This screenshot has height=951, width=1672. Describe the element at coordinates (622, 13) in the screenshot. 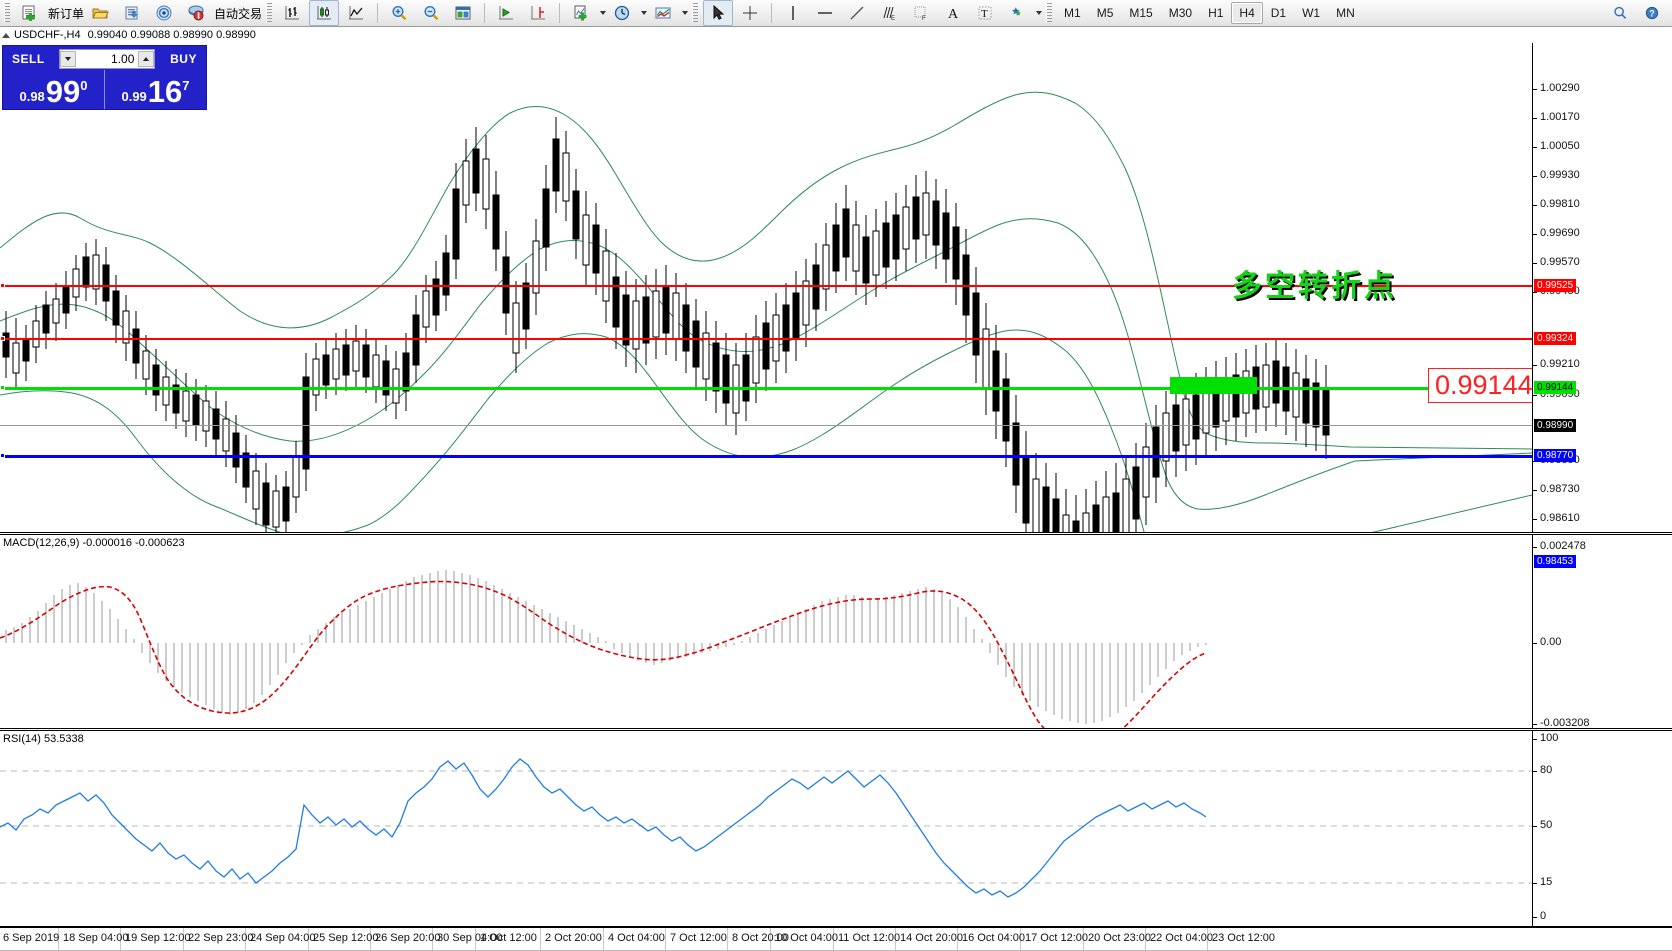

I see `period-button` at that location.